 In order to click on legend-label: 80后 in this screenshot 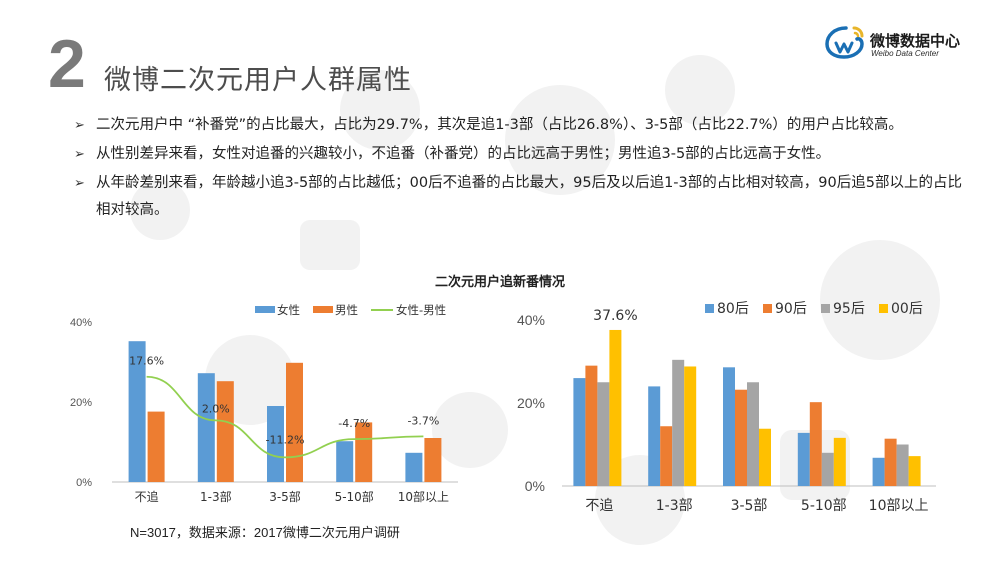, I will do `click(733, 309)`.